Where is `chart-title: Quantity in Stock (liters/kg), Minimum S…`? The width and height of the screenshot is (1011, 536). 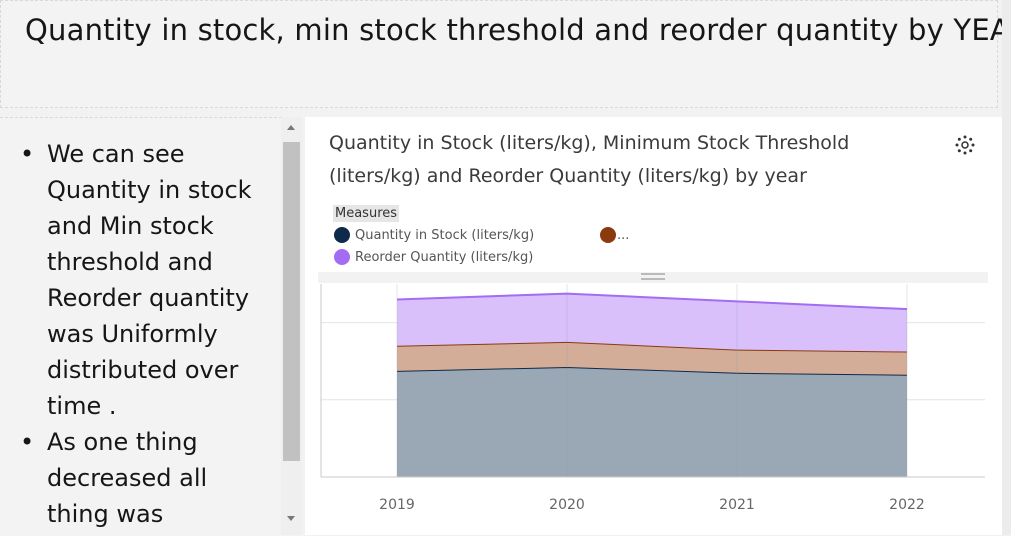 chart-title: Quantity in Stock (liters/kg), Minimum S… is located at coordinates (589, 159).